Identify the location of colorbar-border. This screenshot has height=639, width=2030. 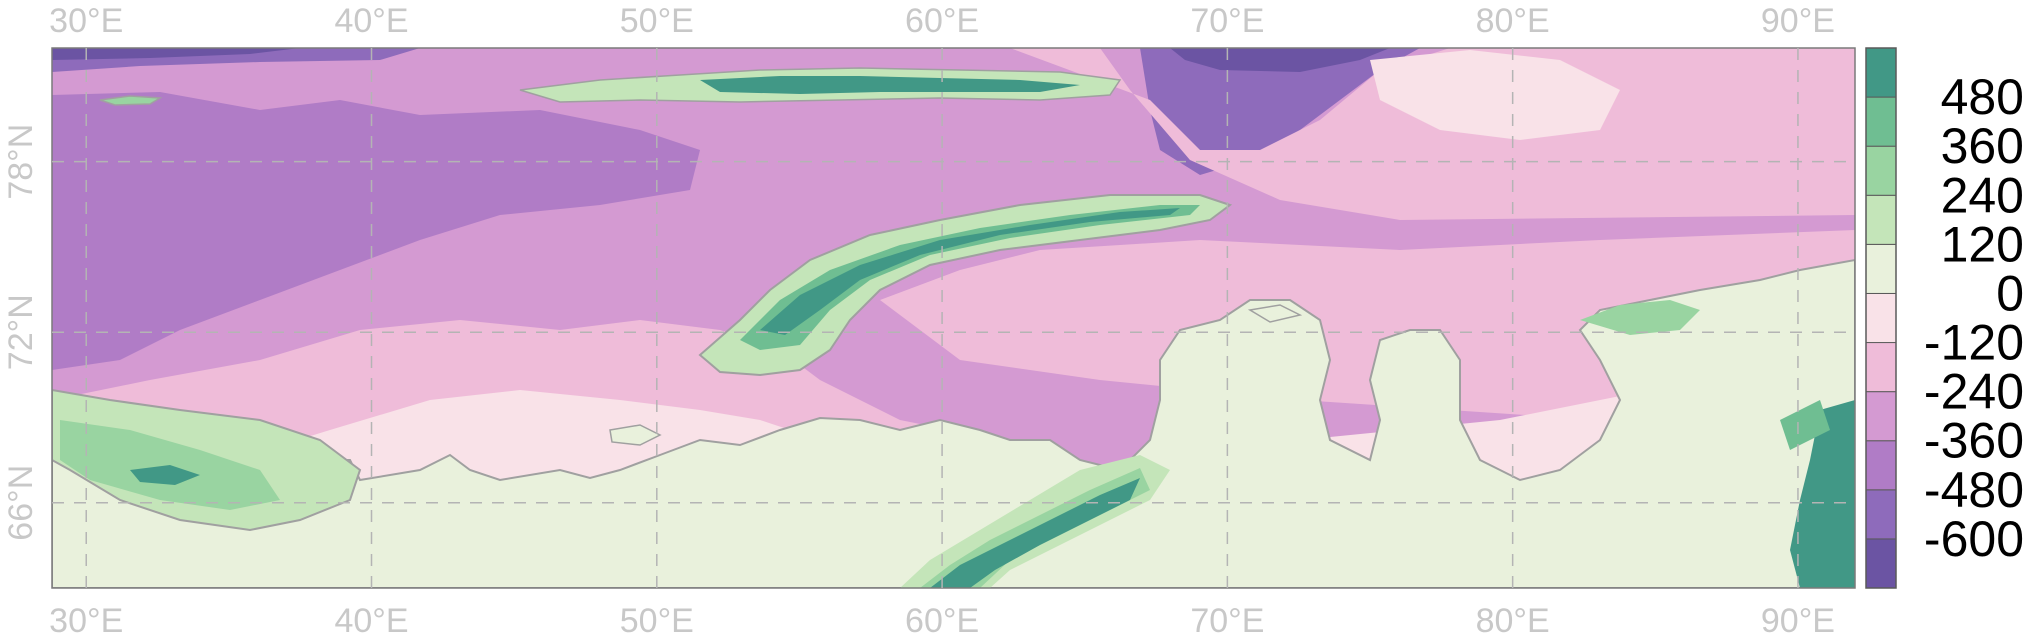
(1881, 318).